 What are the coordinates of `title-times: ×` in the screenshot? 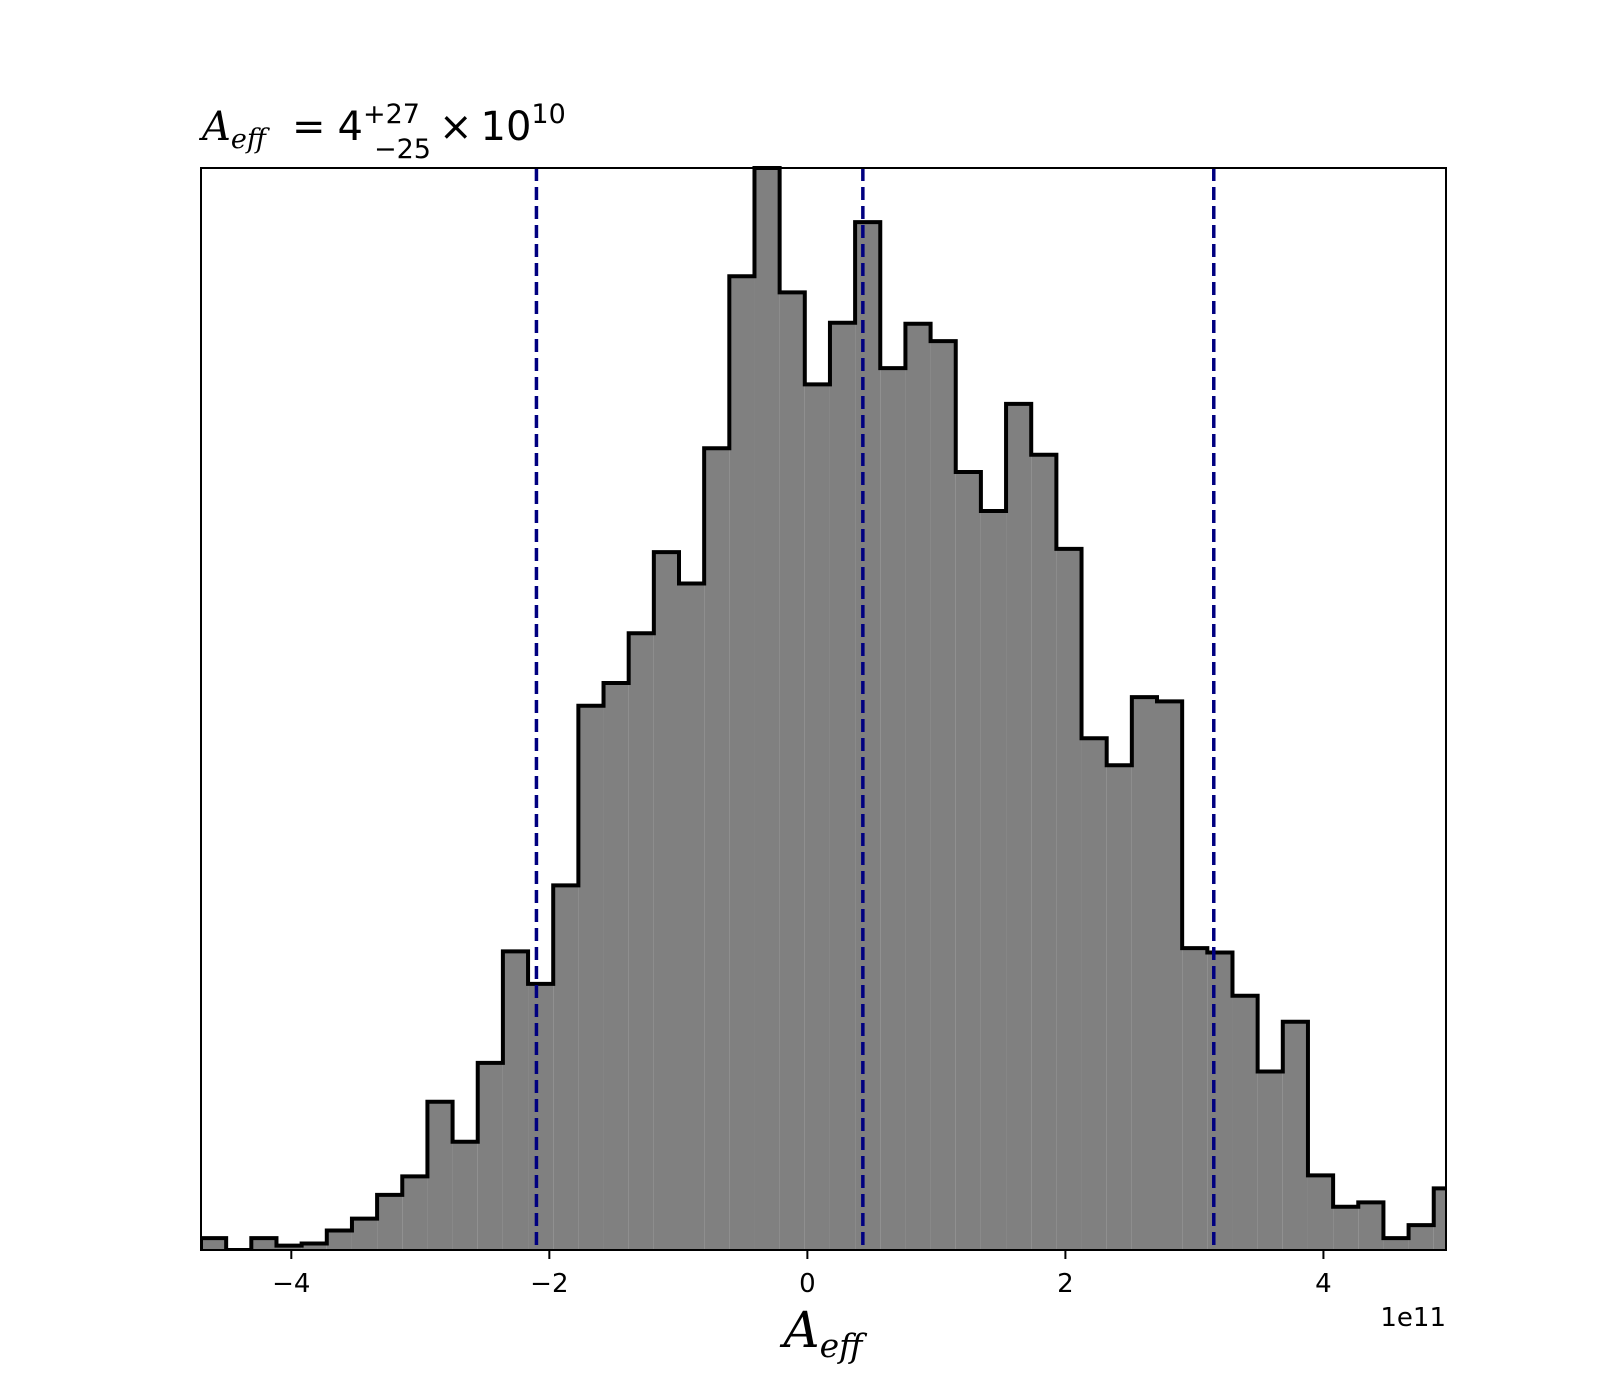 It's located at (456, 127).